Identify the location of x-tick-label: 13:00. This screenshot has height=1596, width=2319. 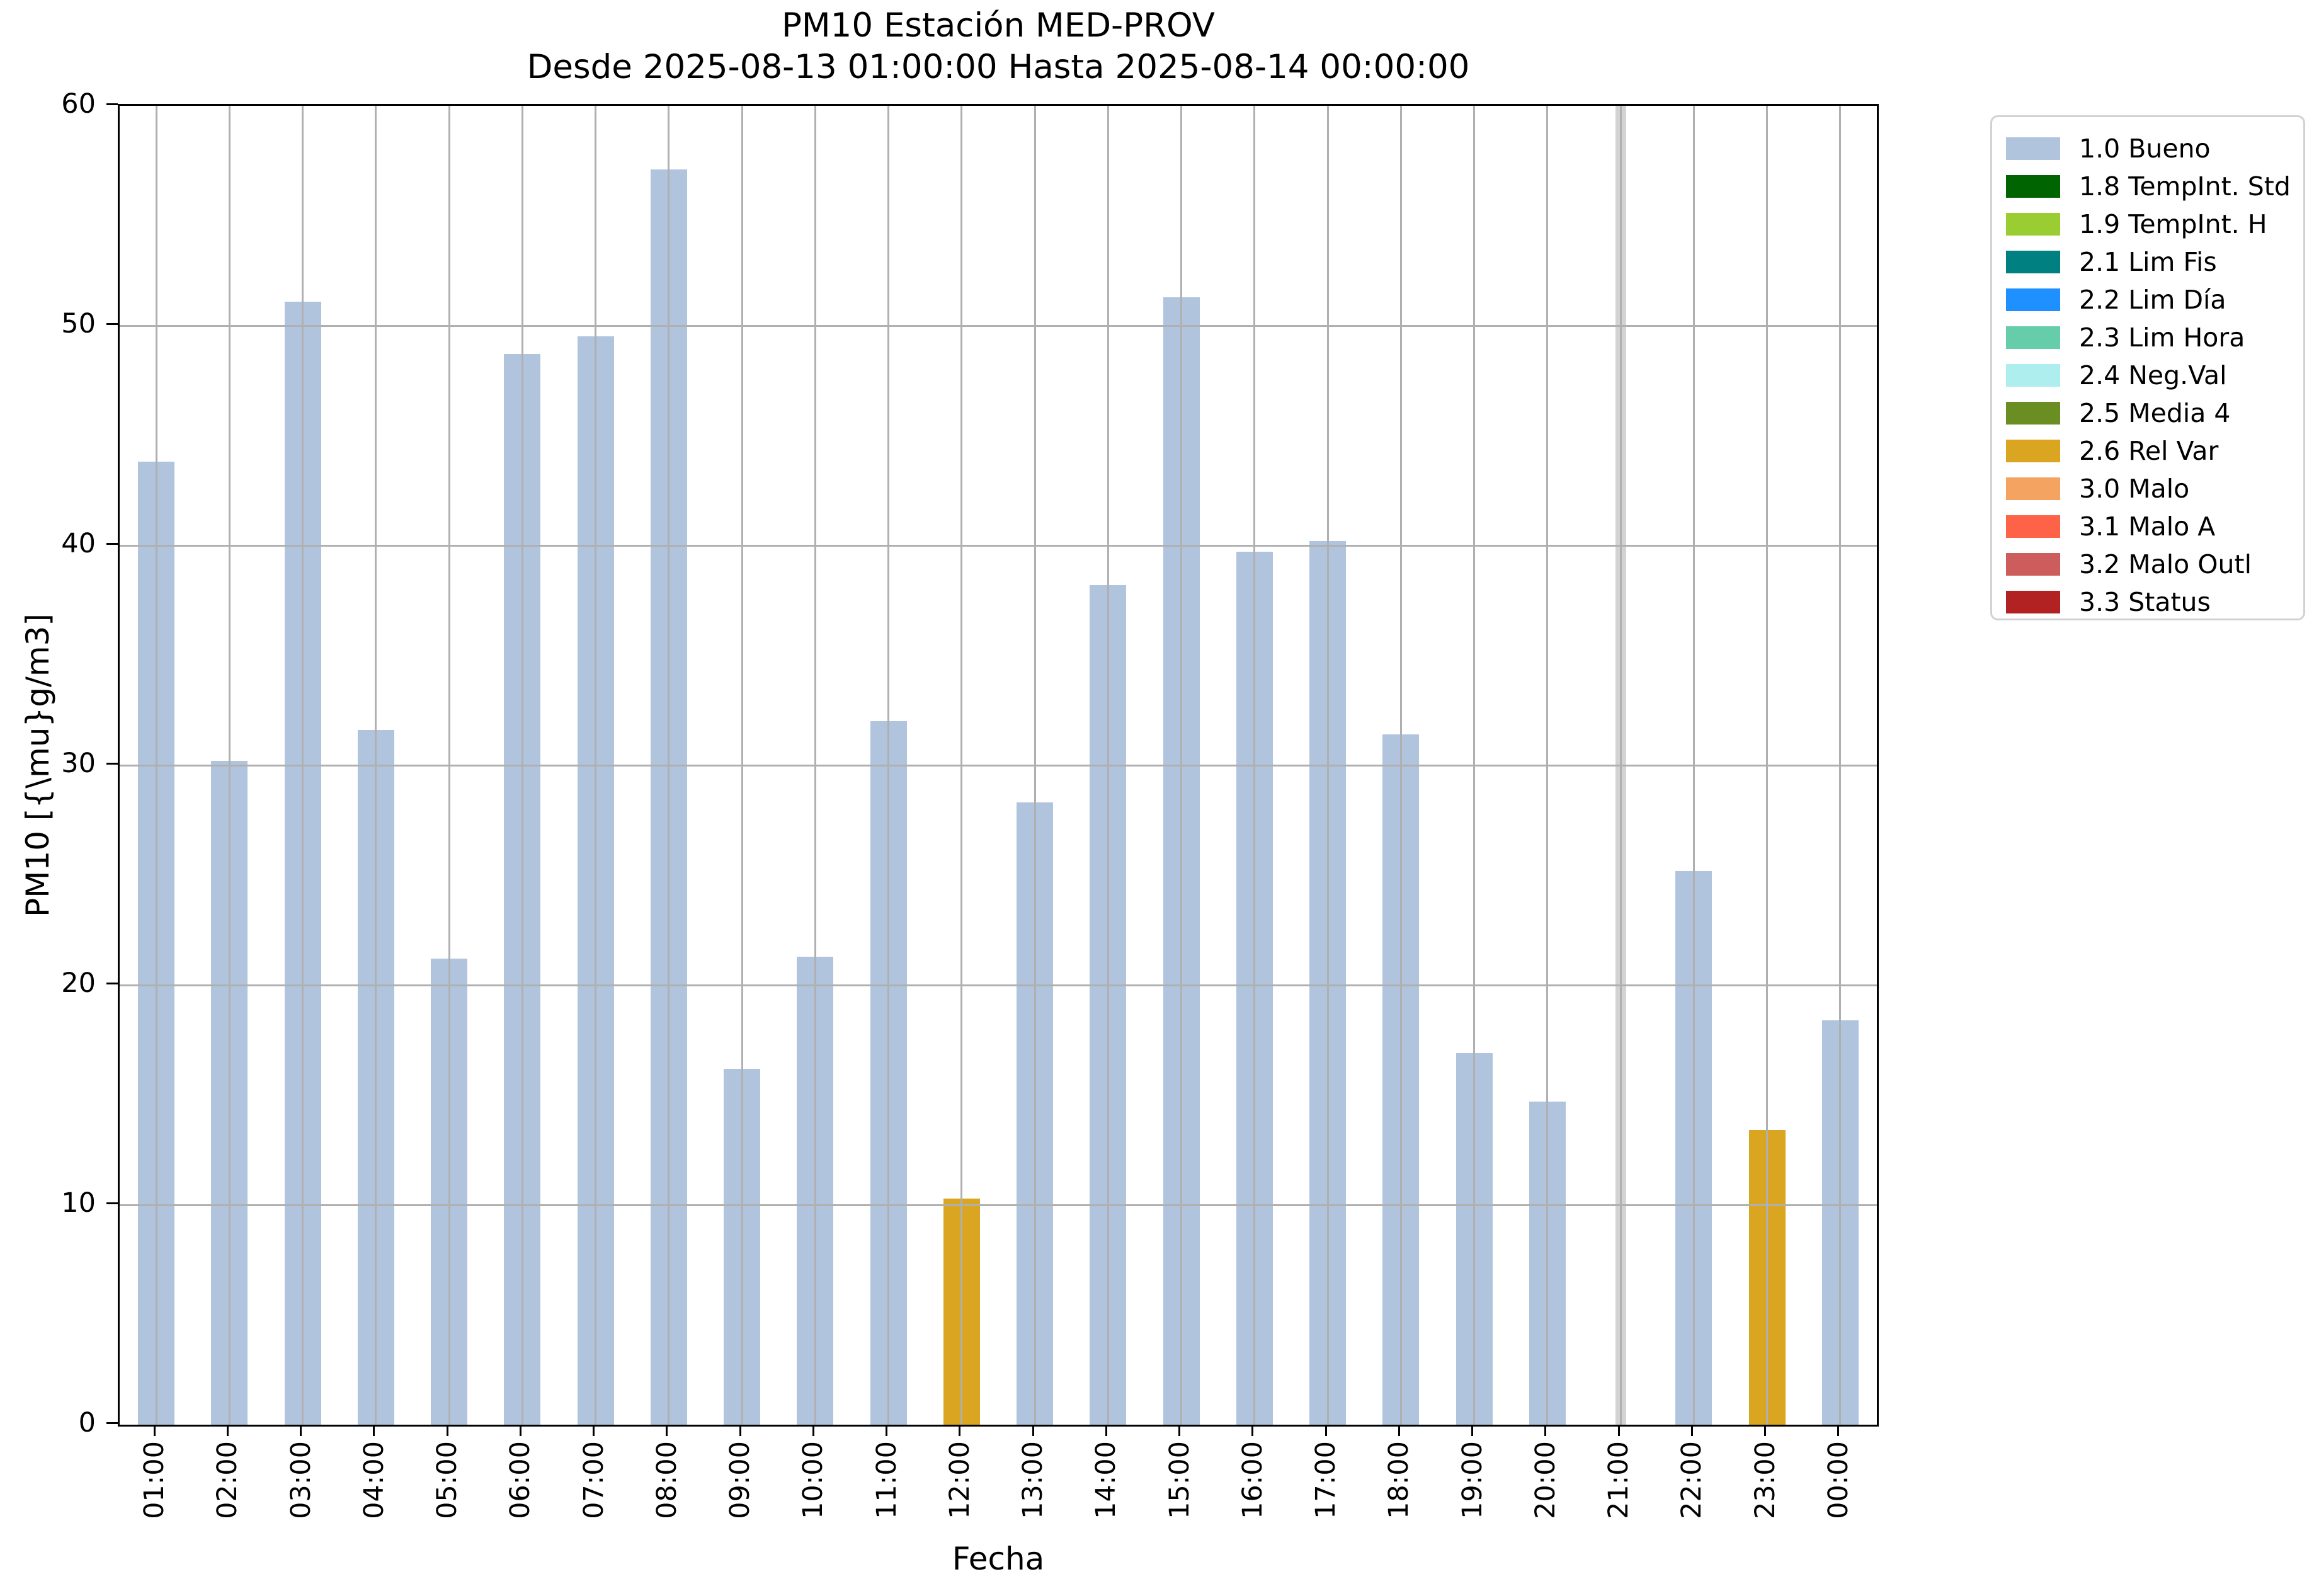
(1033, 1480).